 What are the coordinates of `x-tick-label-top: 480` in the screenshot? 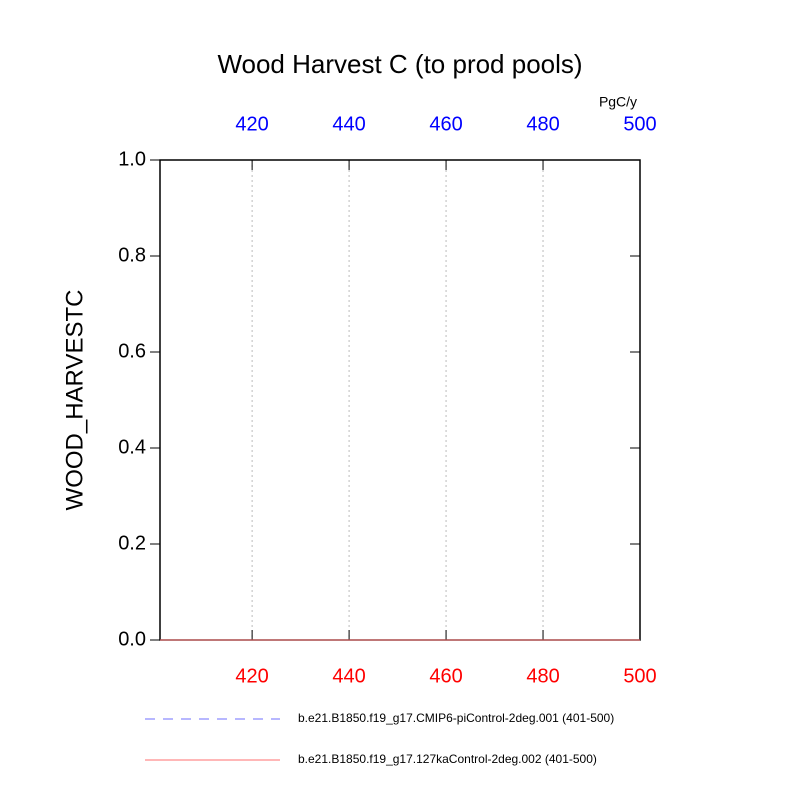 It's located at (542, 124).